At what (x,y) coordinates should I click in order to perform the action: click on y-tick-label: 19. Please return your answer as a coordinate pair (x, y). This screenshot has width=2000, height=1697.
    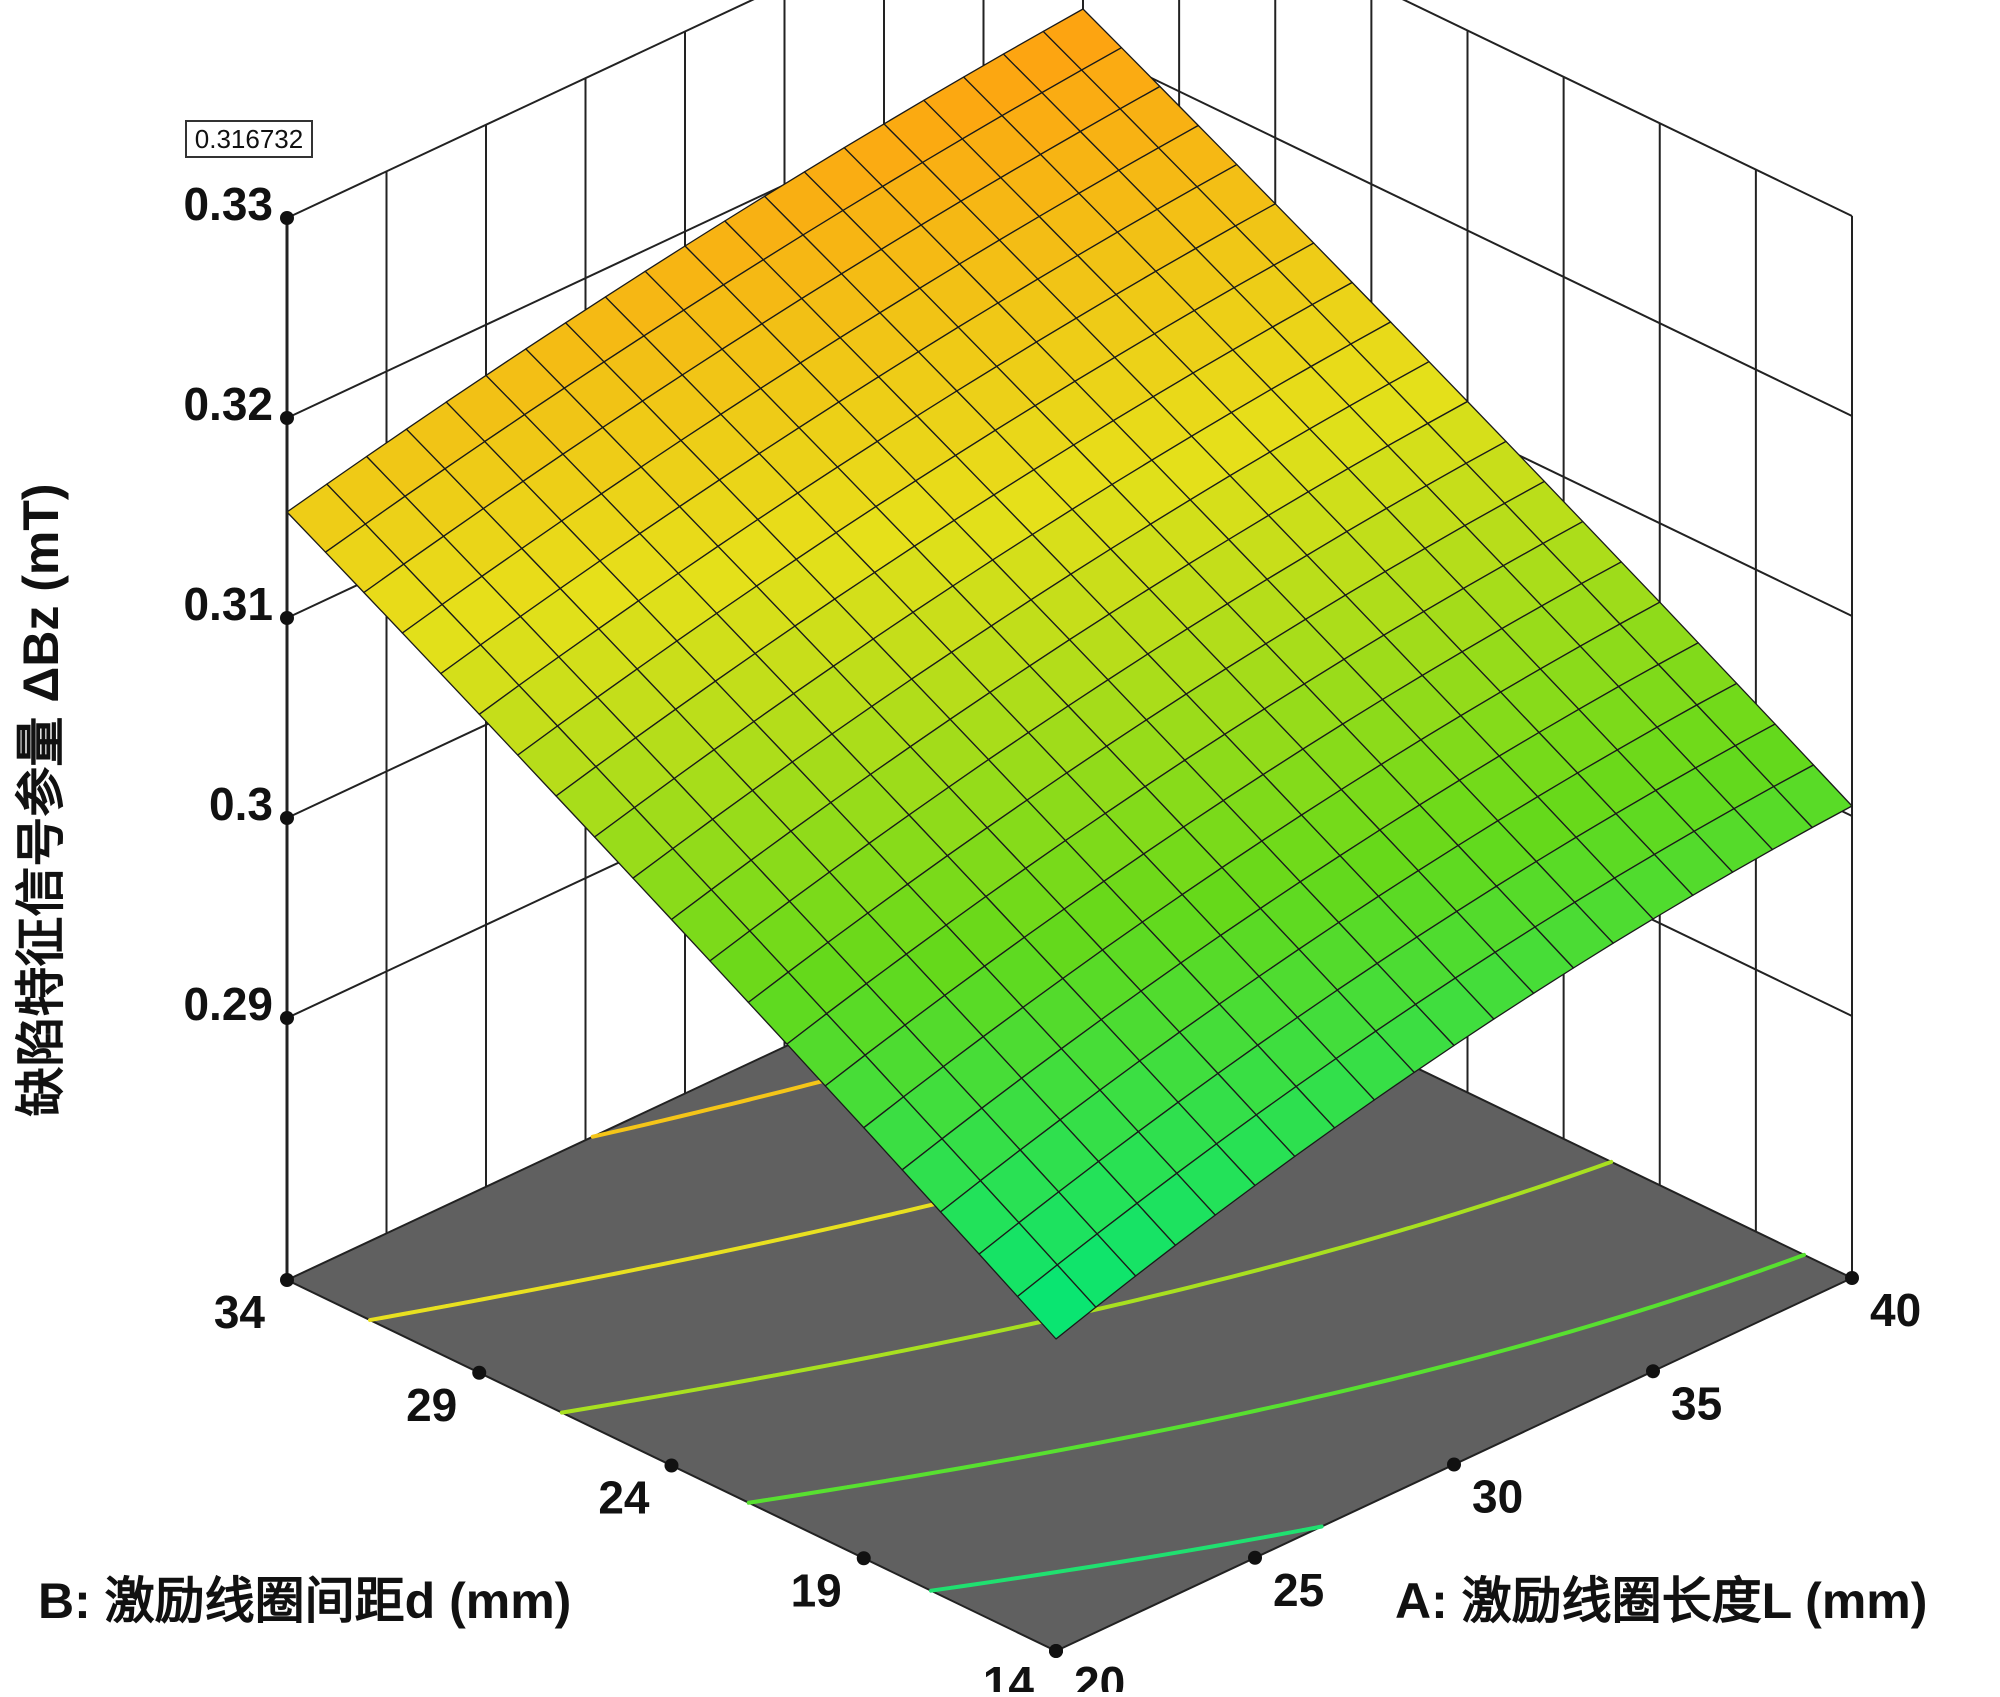
    Looking at the image, I should click on (816, 1590).